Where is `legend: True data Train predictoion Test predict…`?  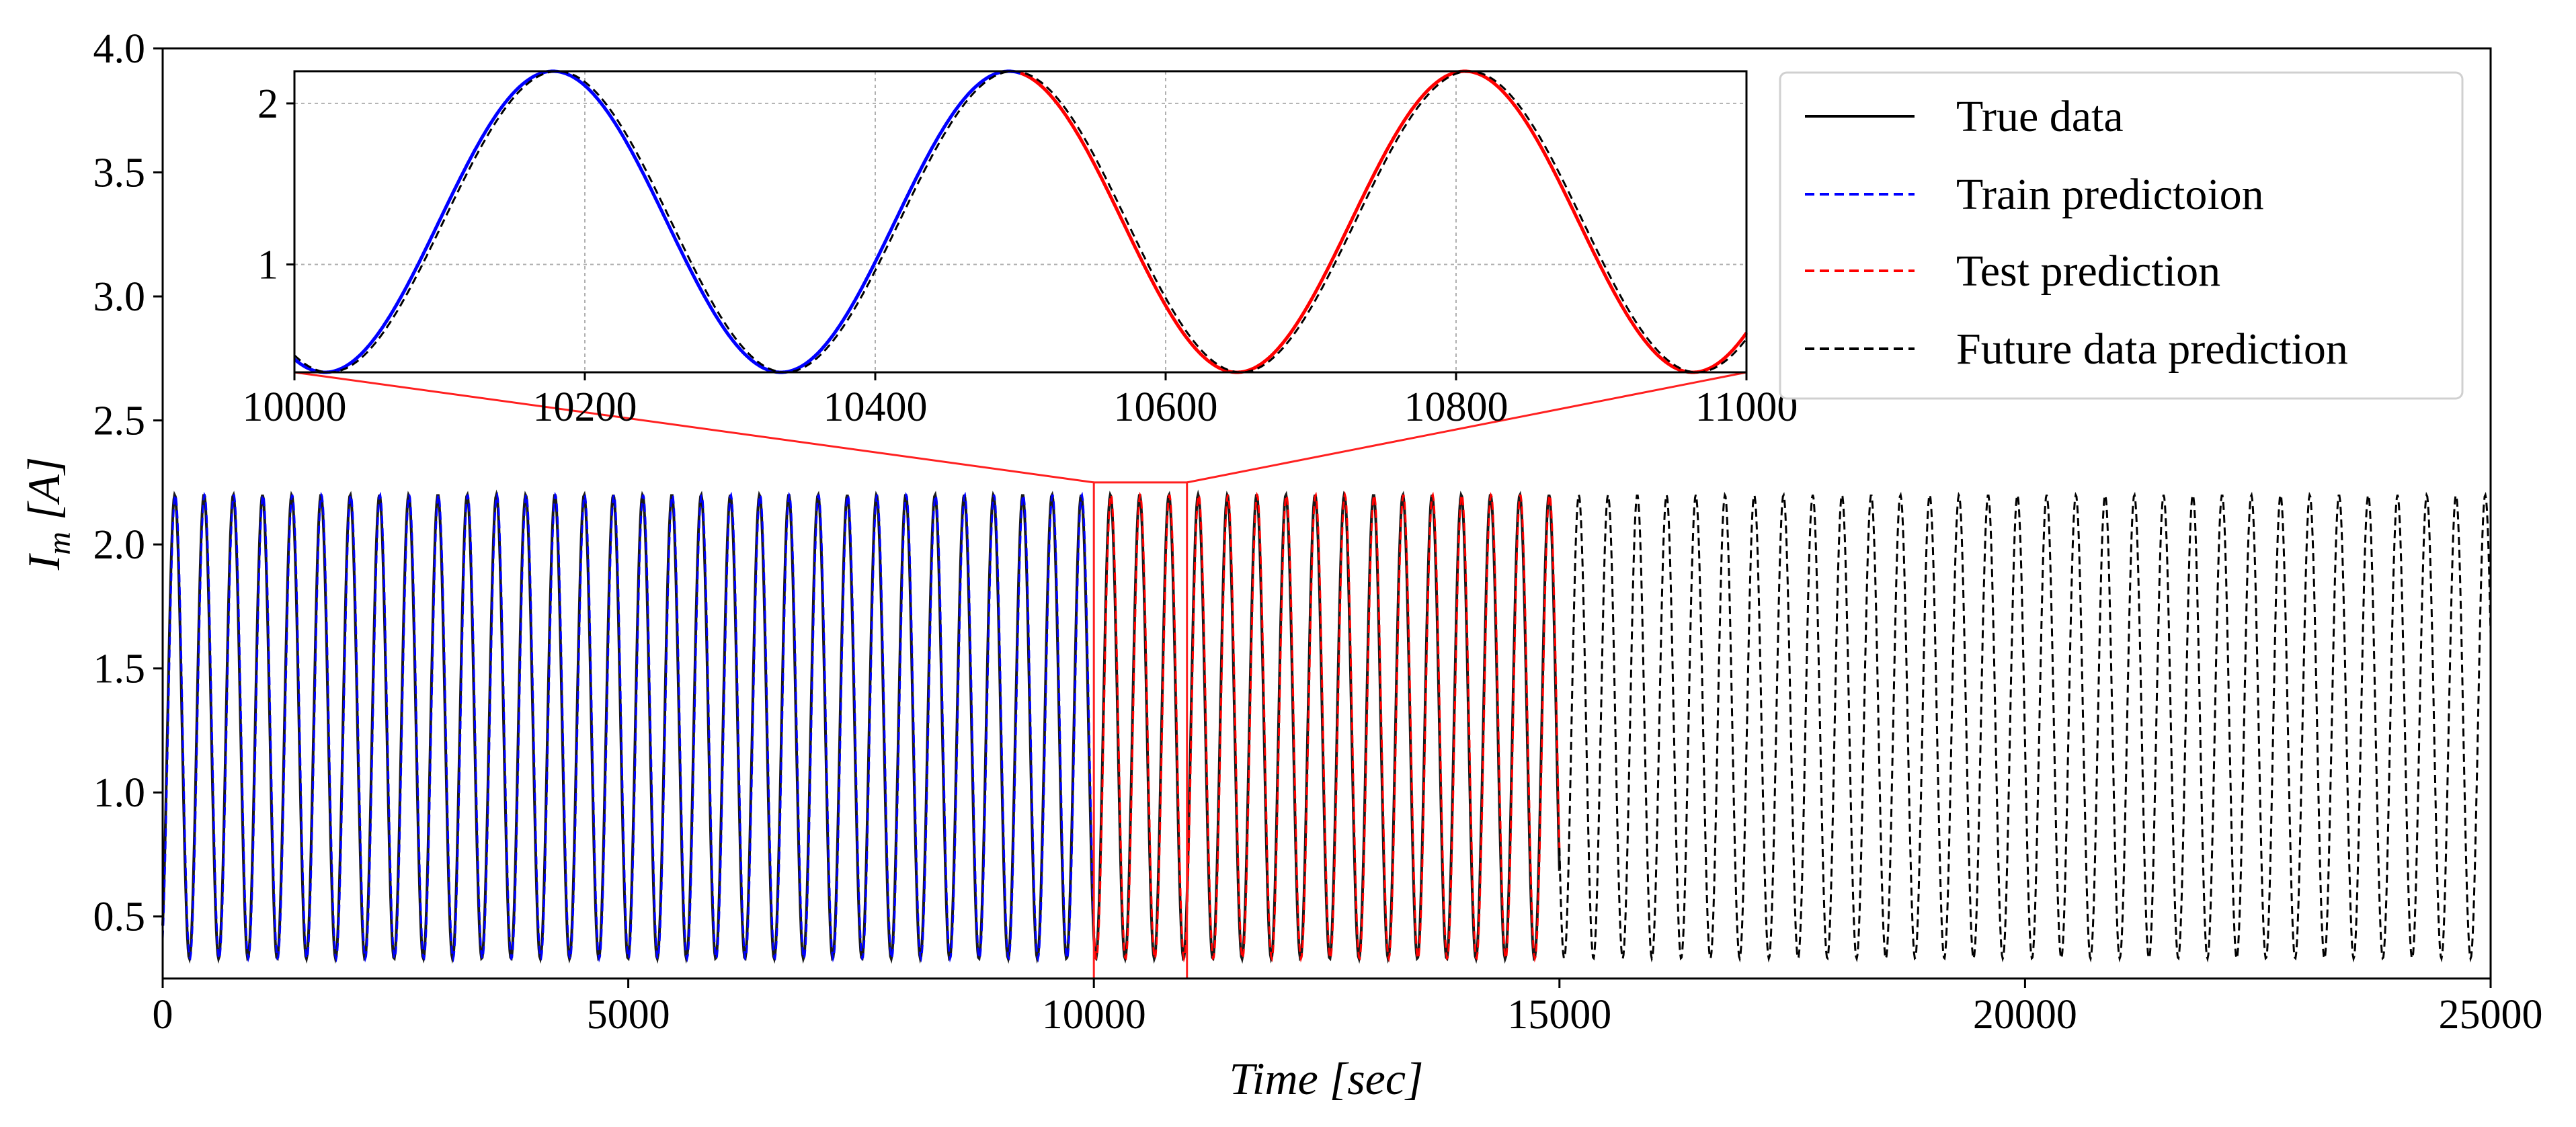 legend: True data Train predictoion Test predict… is located at coordinates (2121, 235).